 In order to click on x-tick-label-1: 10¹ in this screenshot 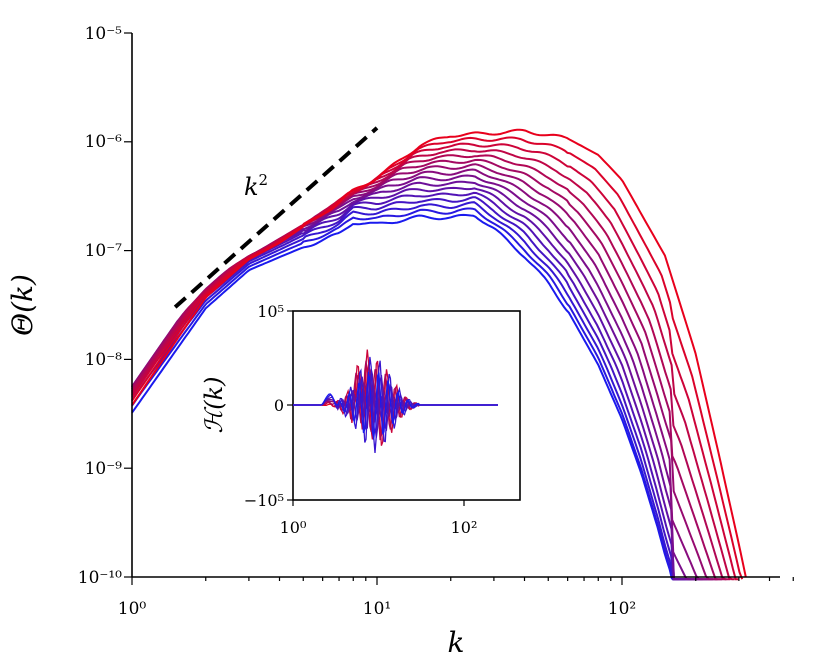, I will do `click(377, 609)`.